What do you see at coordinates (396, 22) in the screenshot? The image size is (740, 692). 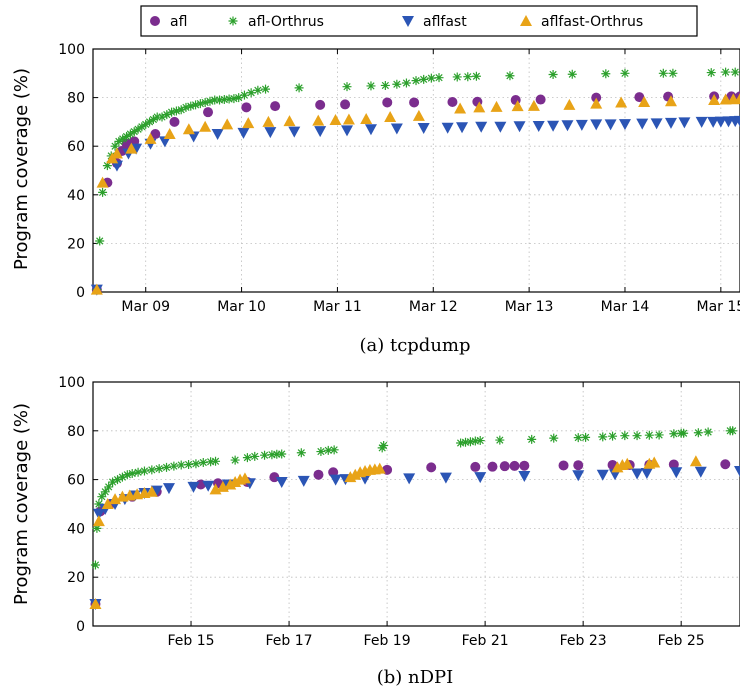 I see `legend-items: afl afl-Orthrus aflfast aflfast-Orthrus` at bounding box center [396, 22].